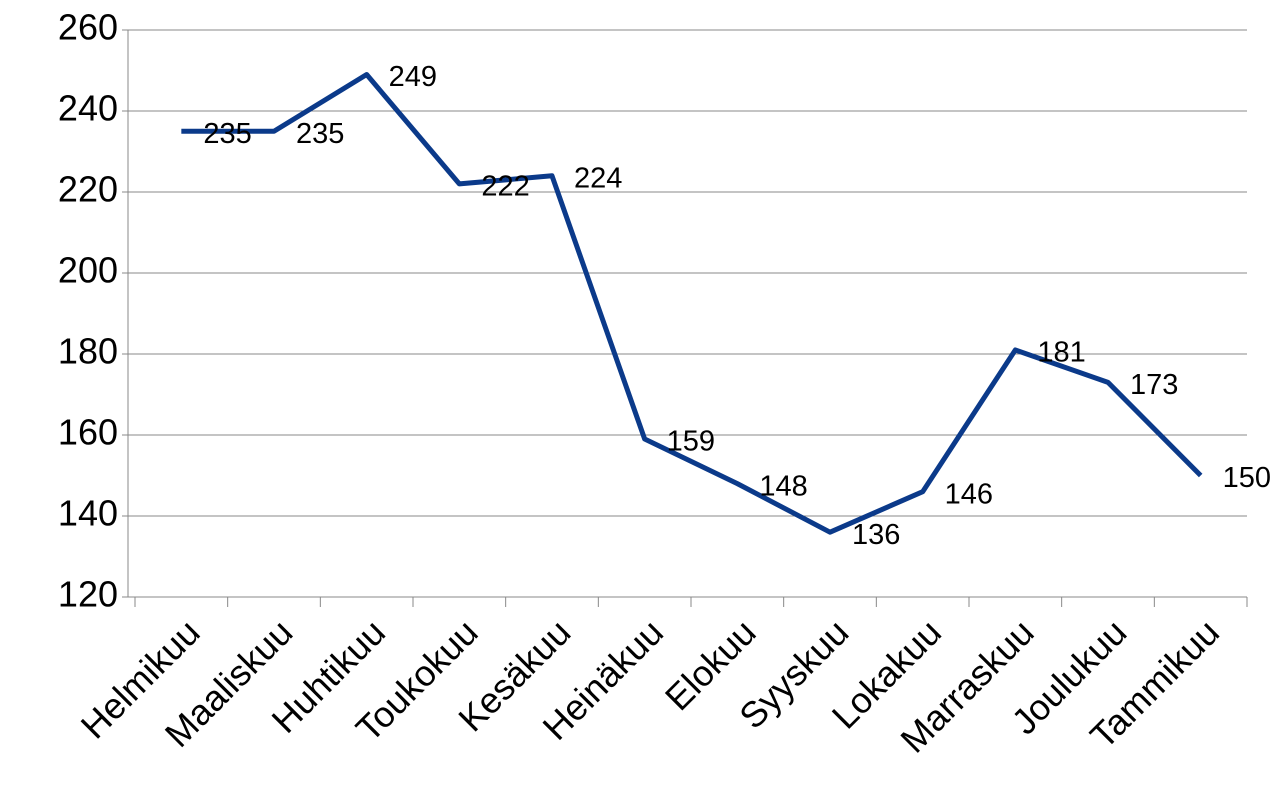  I want to click on data-label: 224, so click(598, 178).